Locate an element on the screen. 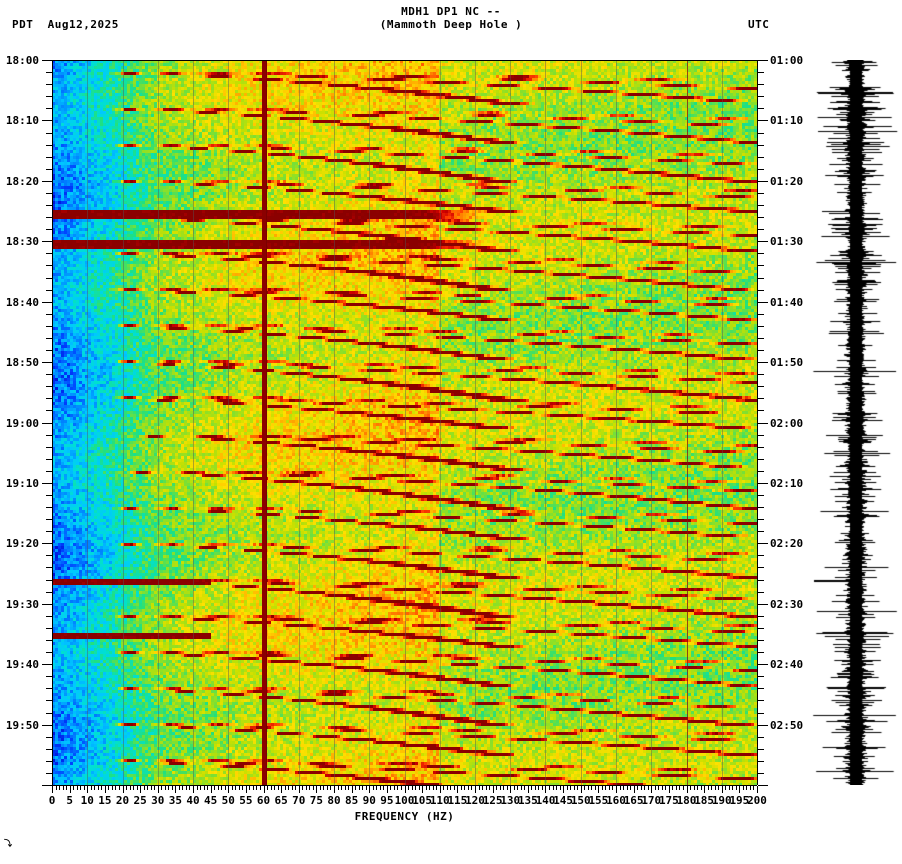 This screenshot has width=902, height=864. time-label-pdt: 19:50 is located at coordinates (22, 725).